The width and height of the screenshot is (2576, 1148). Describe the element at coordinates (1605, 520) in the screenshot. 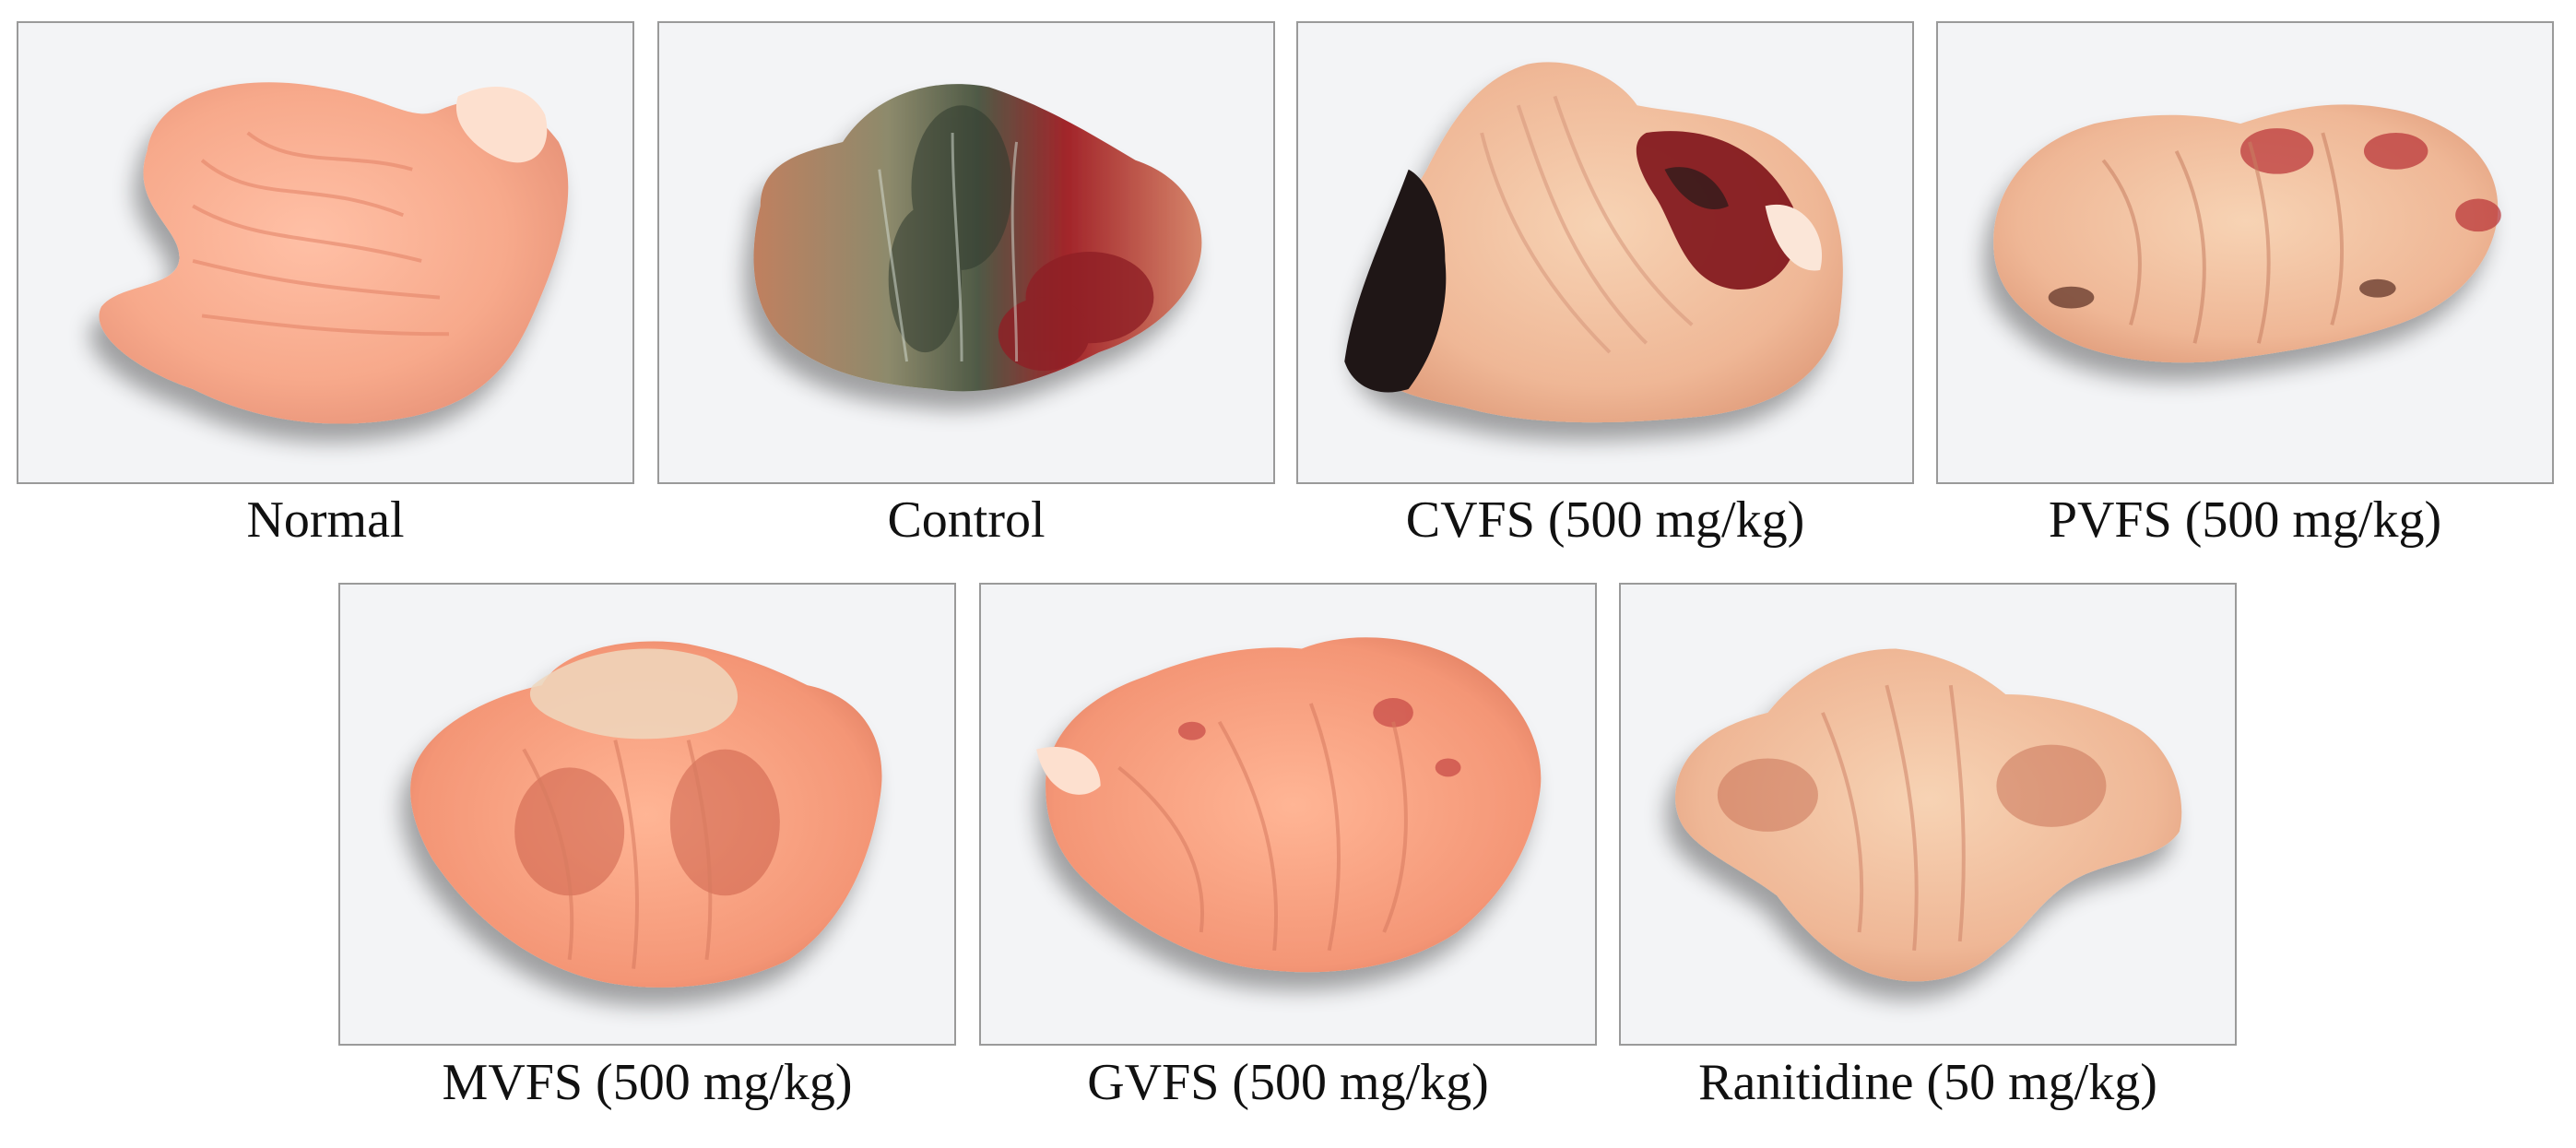

I see `label-cvfs: CVFS (500 mg/kg)` at that location.